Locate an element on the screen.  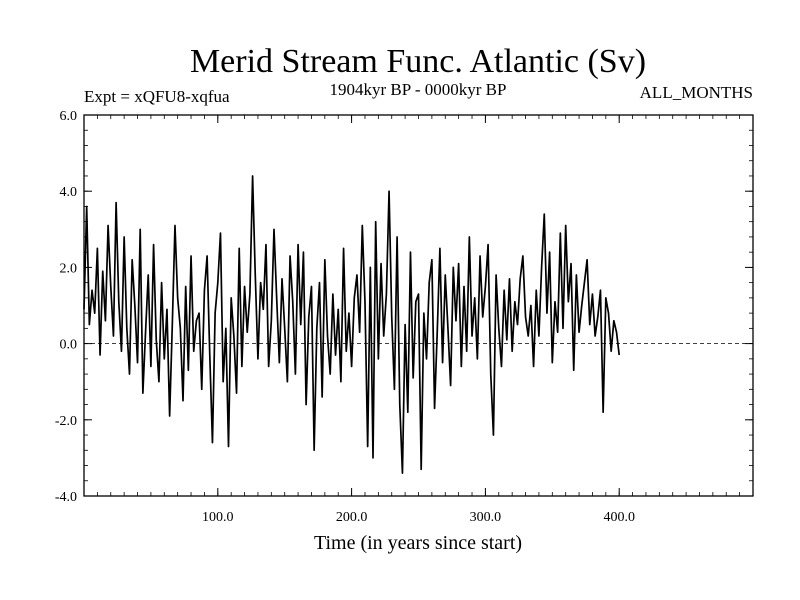
x-tick-label: 400.0 is located at coordinates (619, 517).